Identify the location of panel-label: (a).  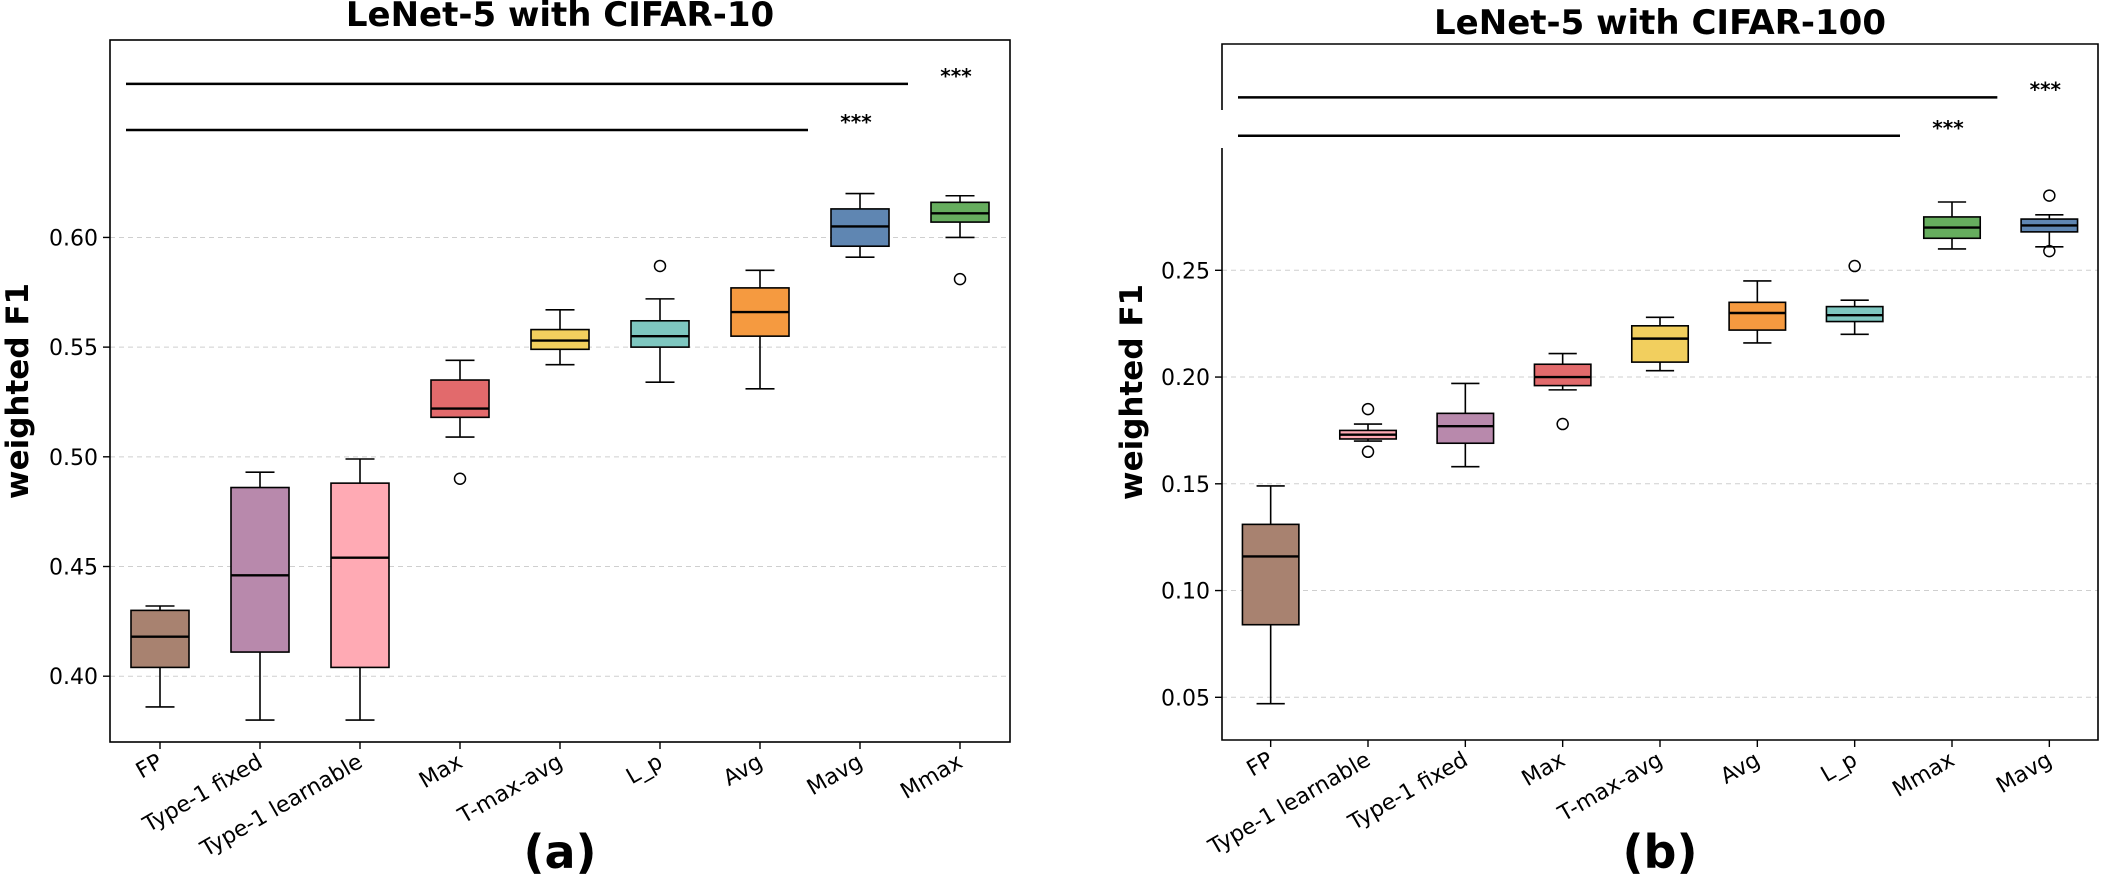
(559, 852).